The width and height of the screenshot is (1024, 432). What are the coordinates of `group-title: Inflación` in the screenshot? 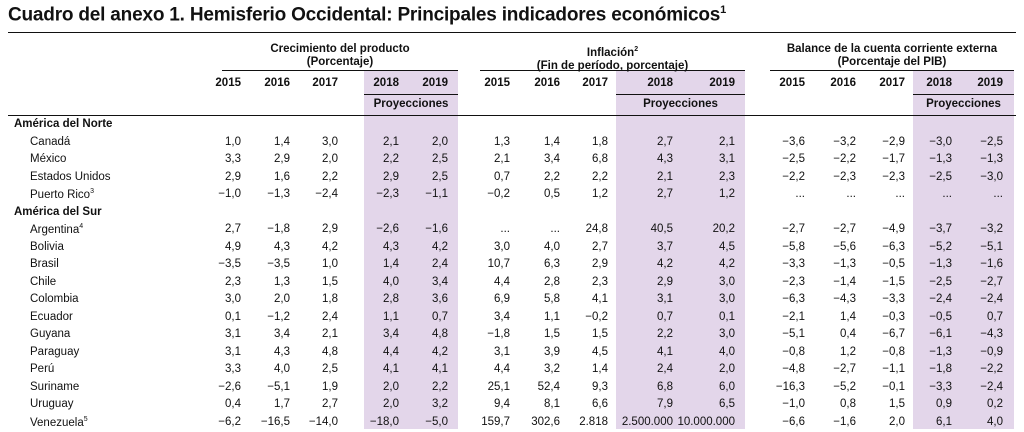 It's located at (610, 52).